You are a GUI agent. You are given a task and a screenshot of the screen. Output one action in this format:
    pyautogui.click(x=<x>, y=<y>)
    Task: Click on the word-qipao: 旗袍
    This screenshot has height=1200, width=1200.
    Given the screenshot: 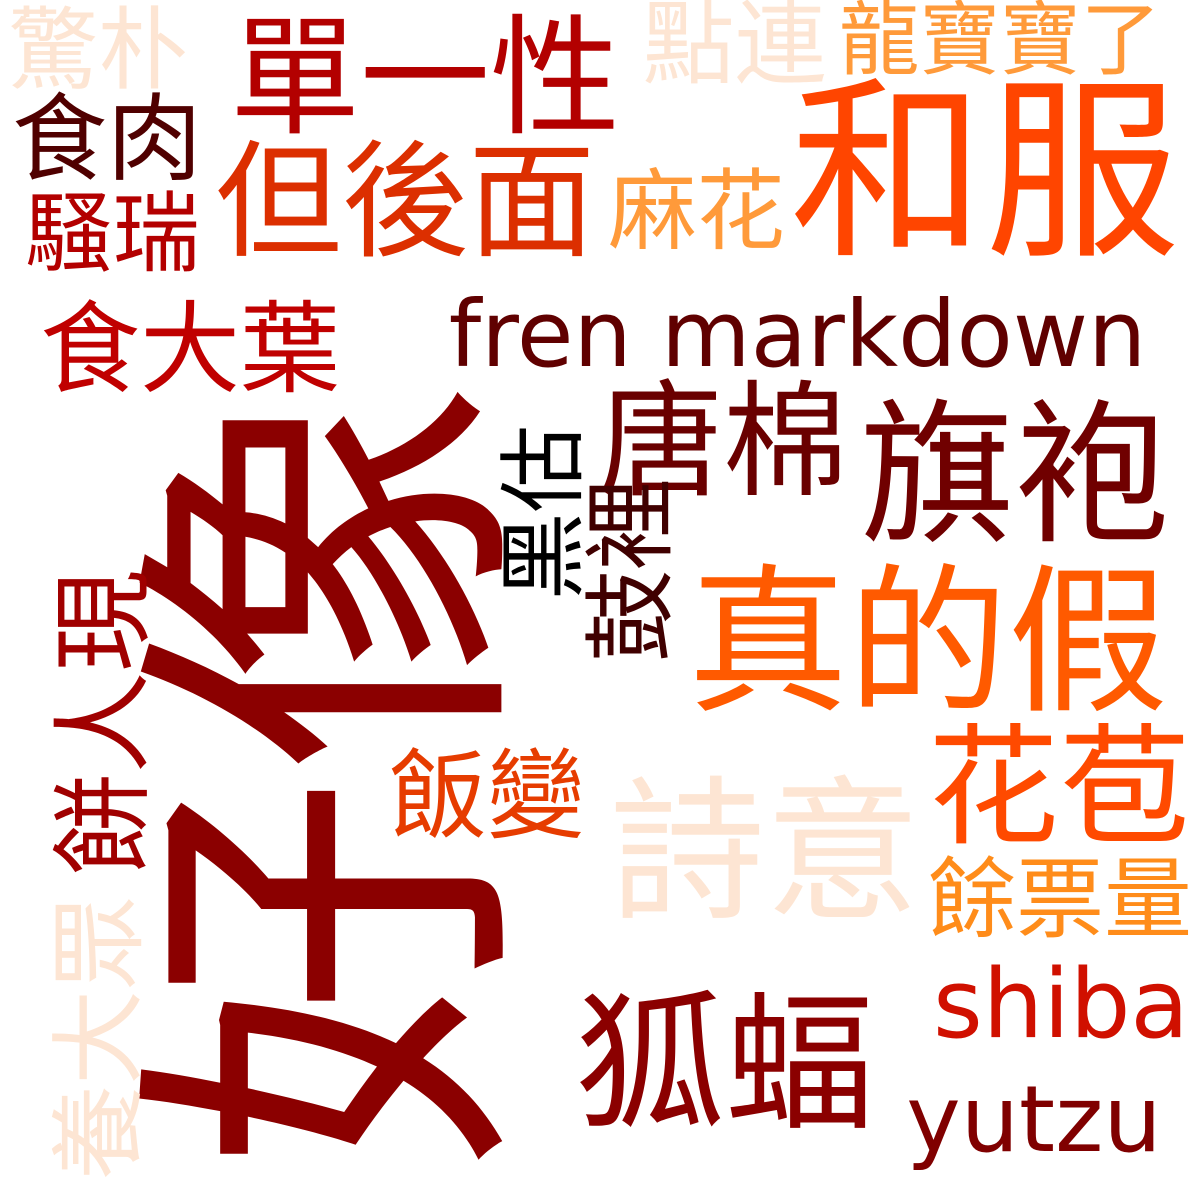 What is the action you would take?
    pyautogui.click(x=1015, y=475)
    